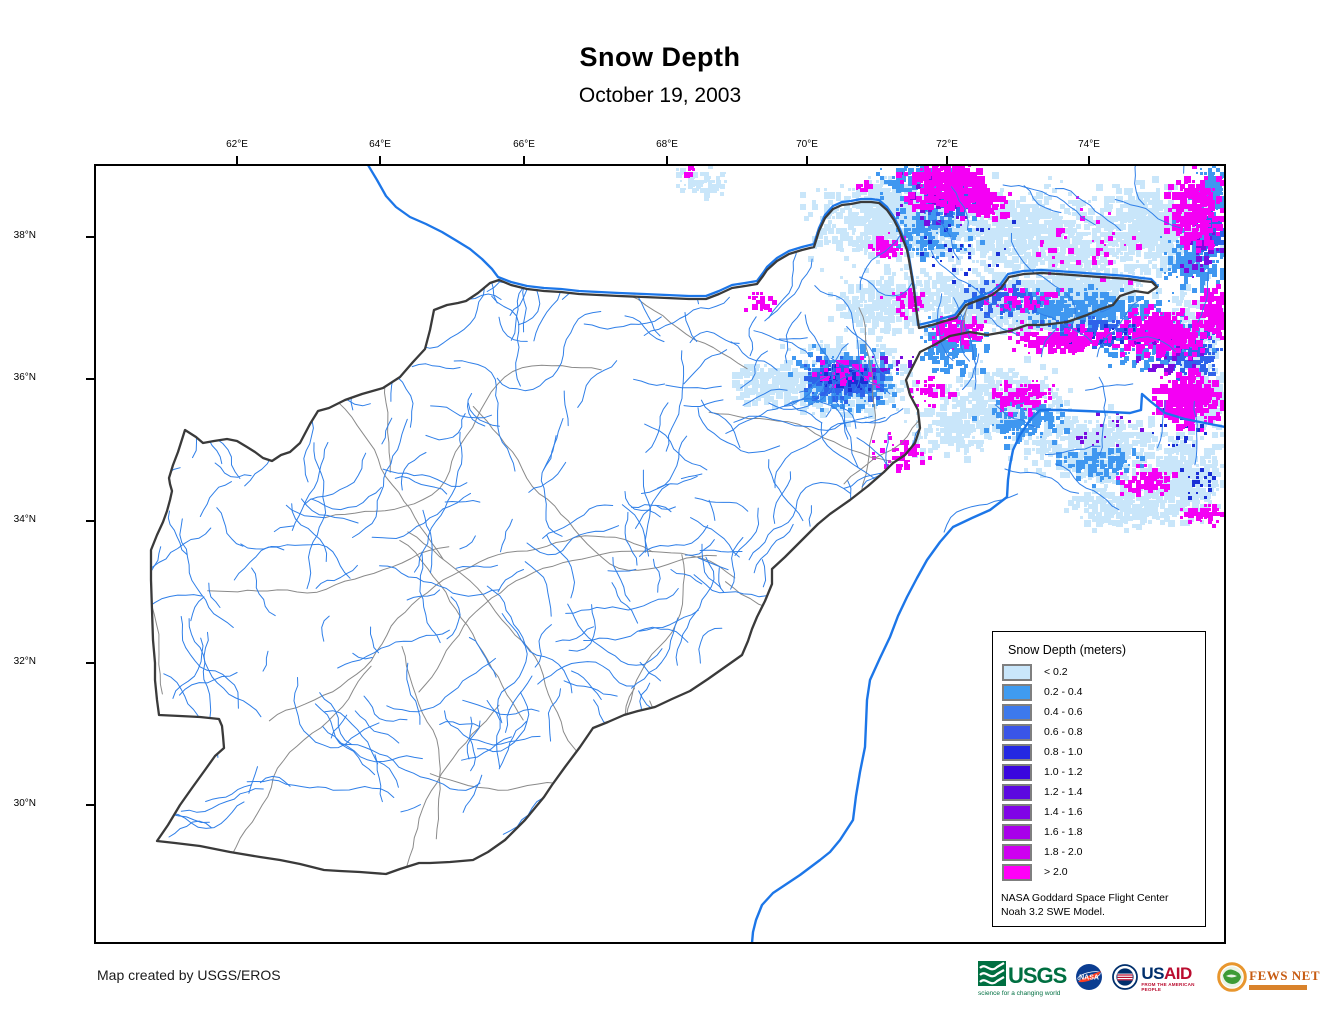 This screenshot has height=1020, width=1320. What do you see at coordinates (24, 661) in the screenshot?
I see `lat-label: 32°N` at bounding box center [24, 661].